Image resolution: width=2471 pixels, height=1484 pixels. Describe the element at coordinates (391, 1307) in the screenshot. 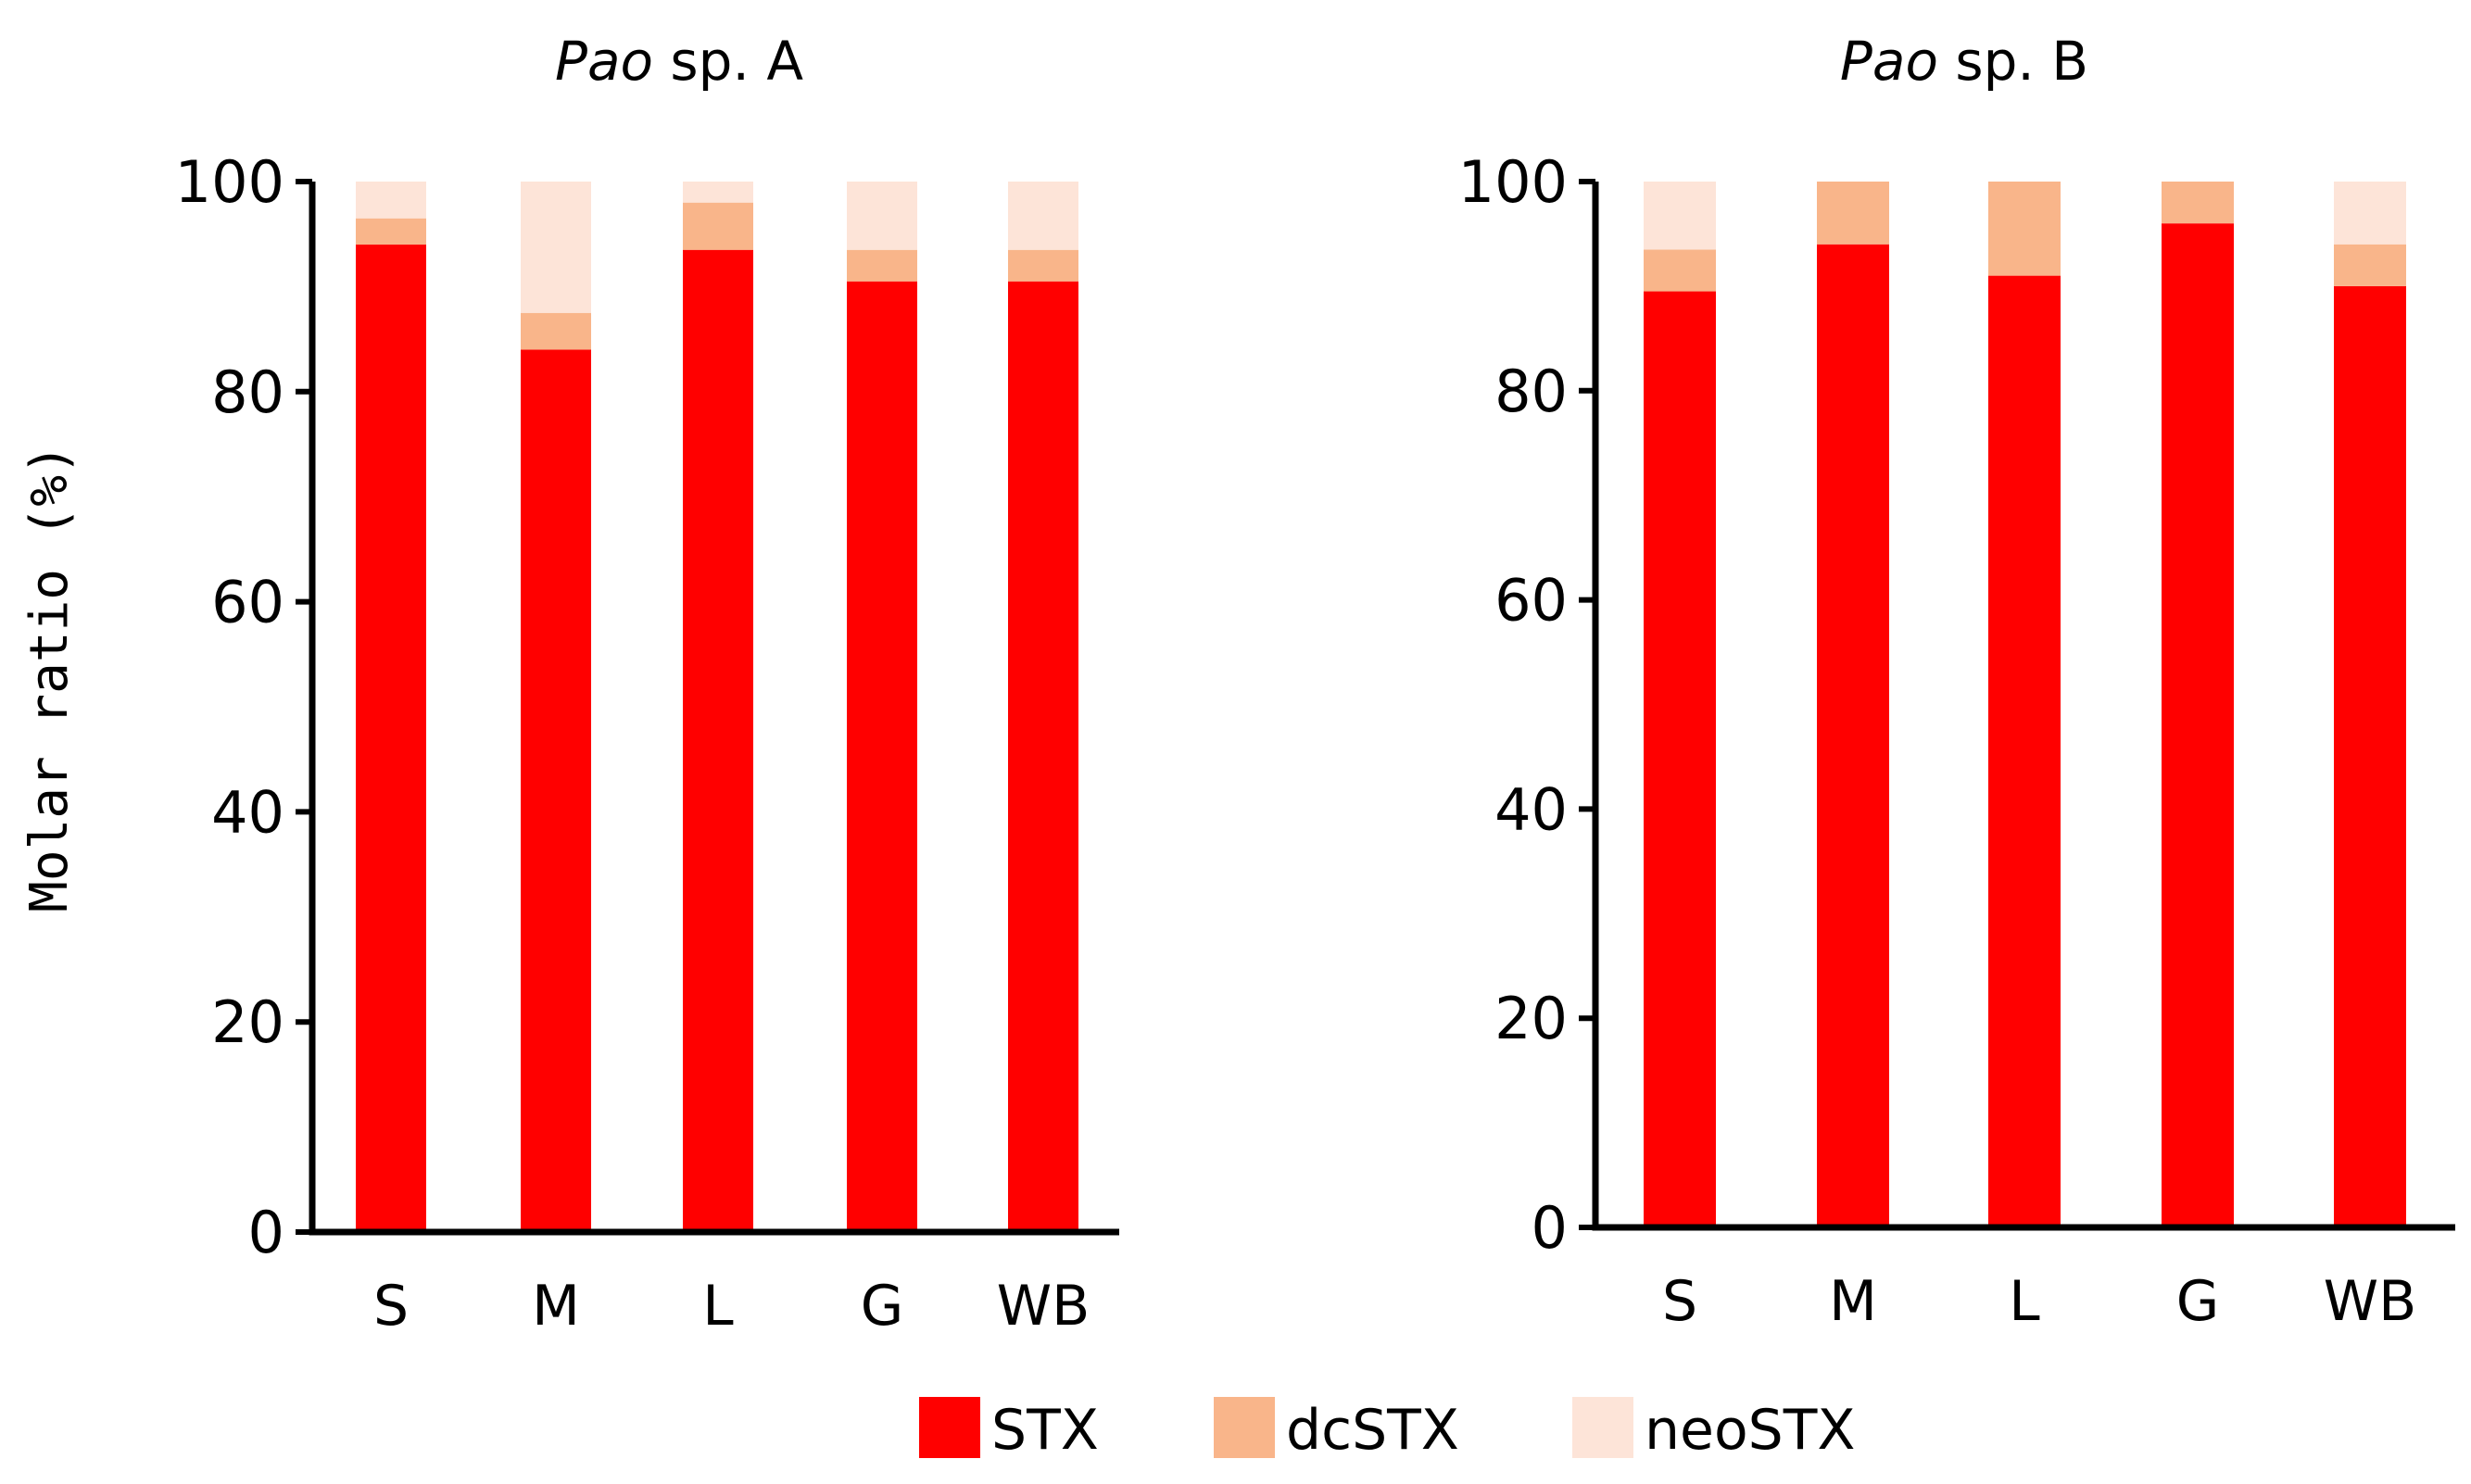

I see `x-tick-label-sp-a-s: S` at that location.